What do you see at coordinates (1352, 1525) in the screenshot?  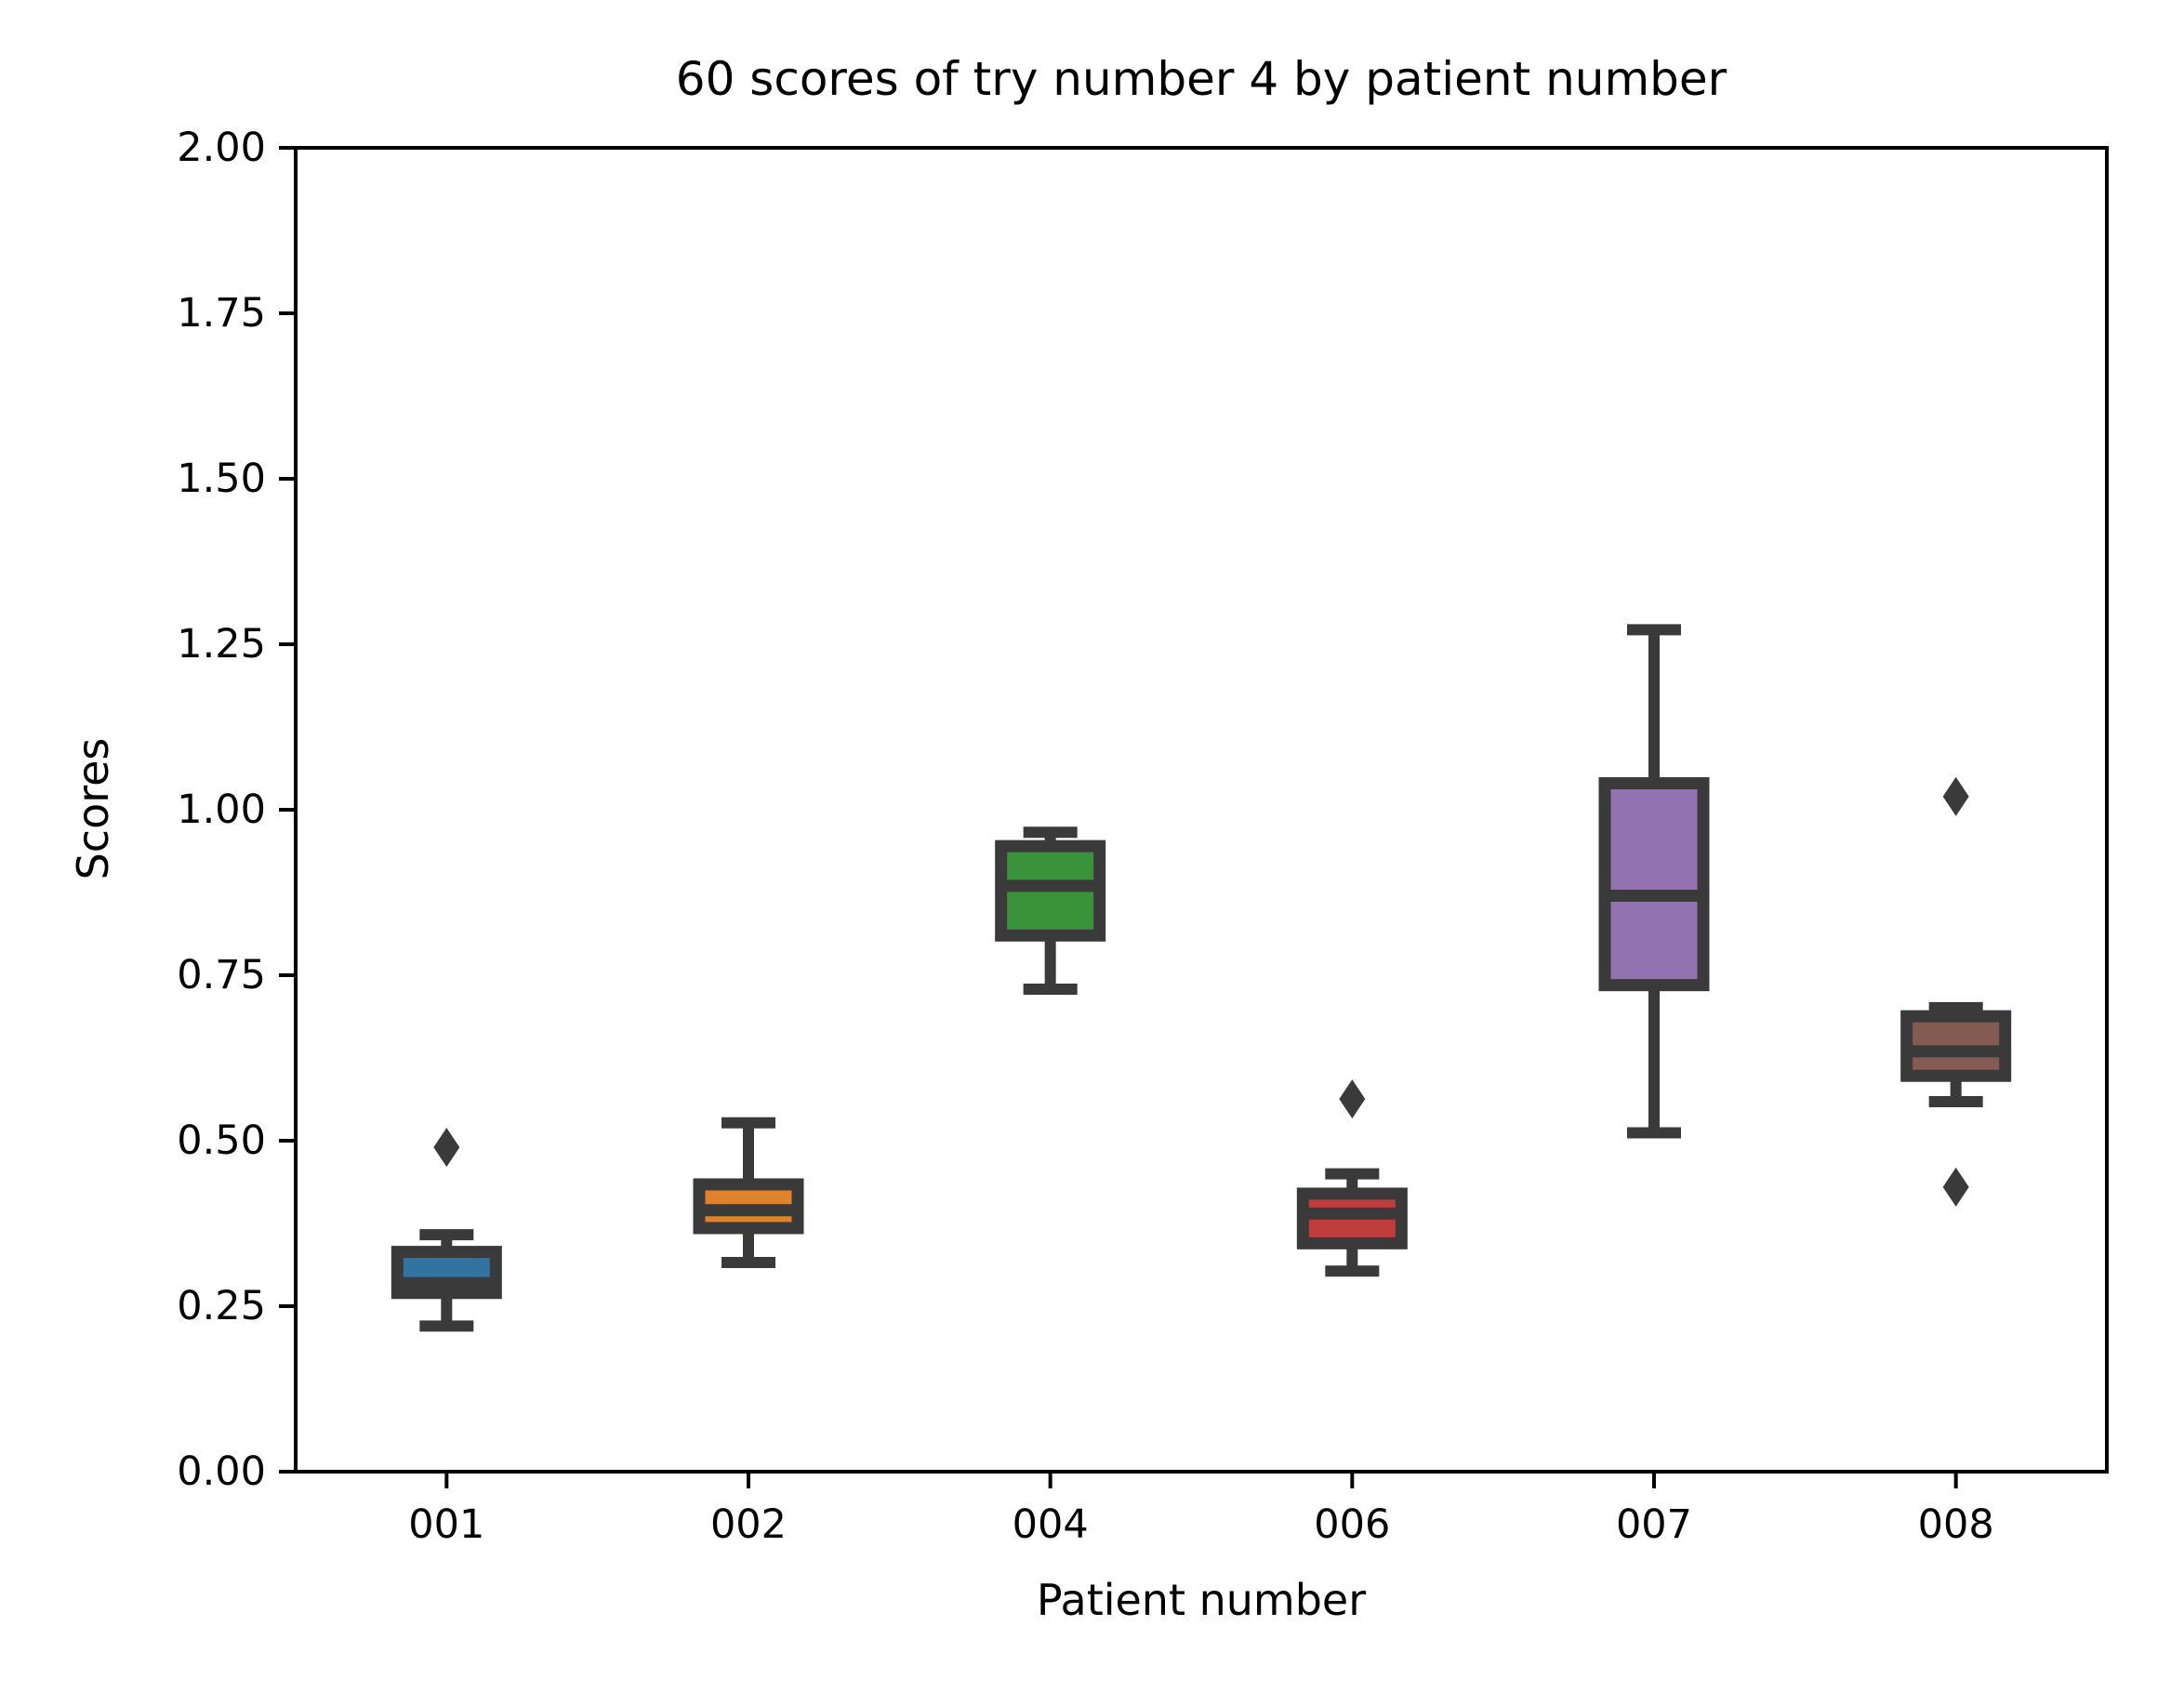 I see `x-tick-label: 006` at bounding box center [1352, 1525].